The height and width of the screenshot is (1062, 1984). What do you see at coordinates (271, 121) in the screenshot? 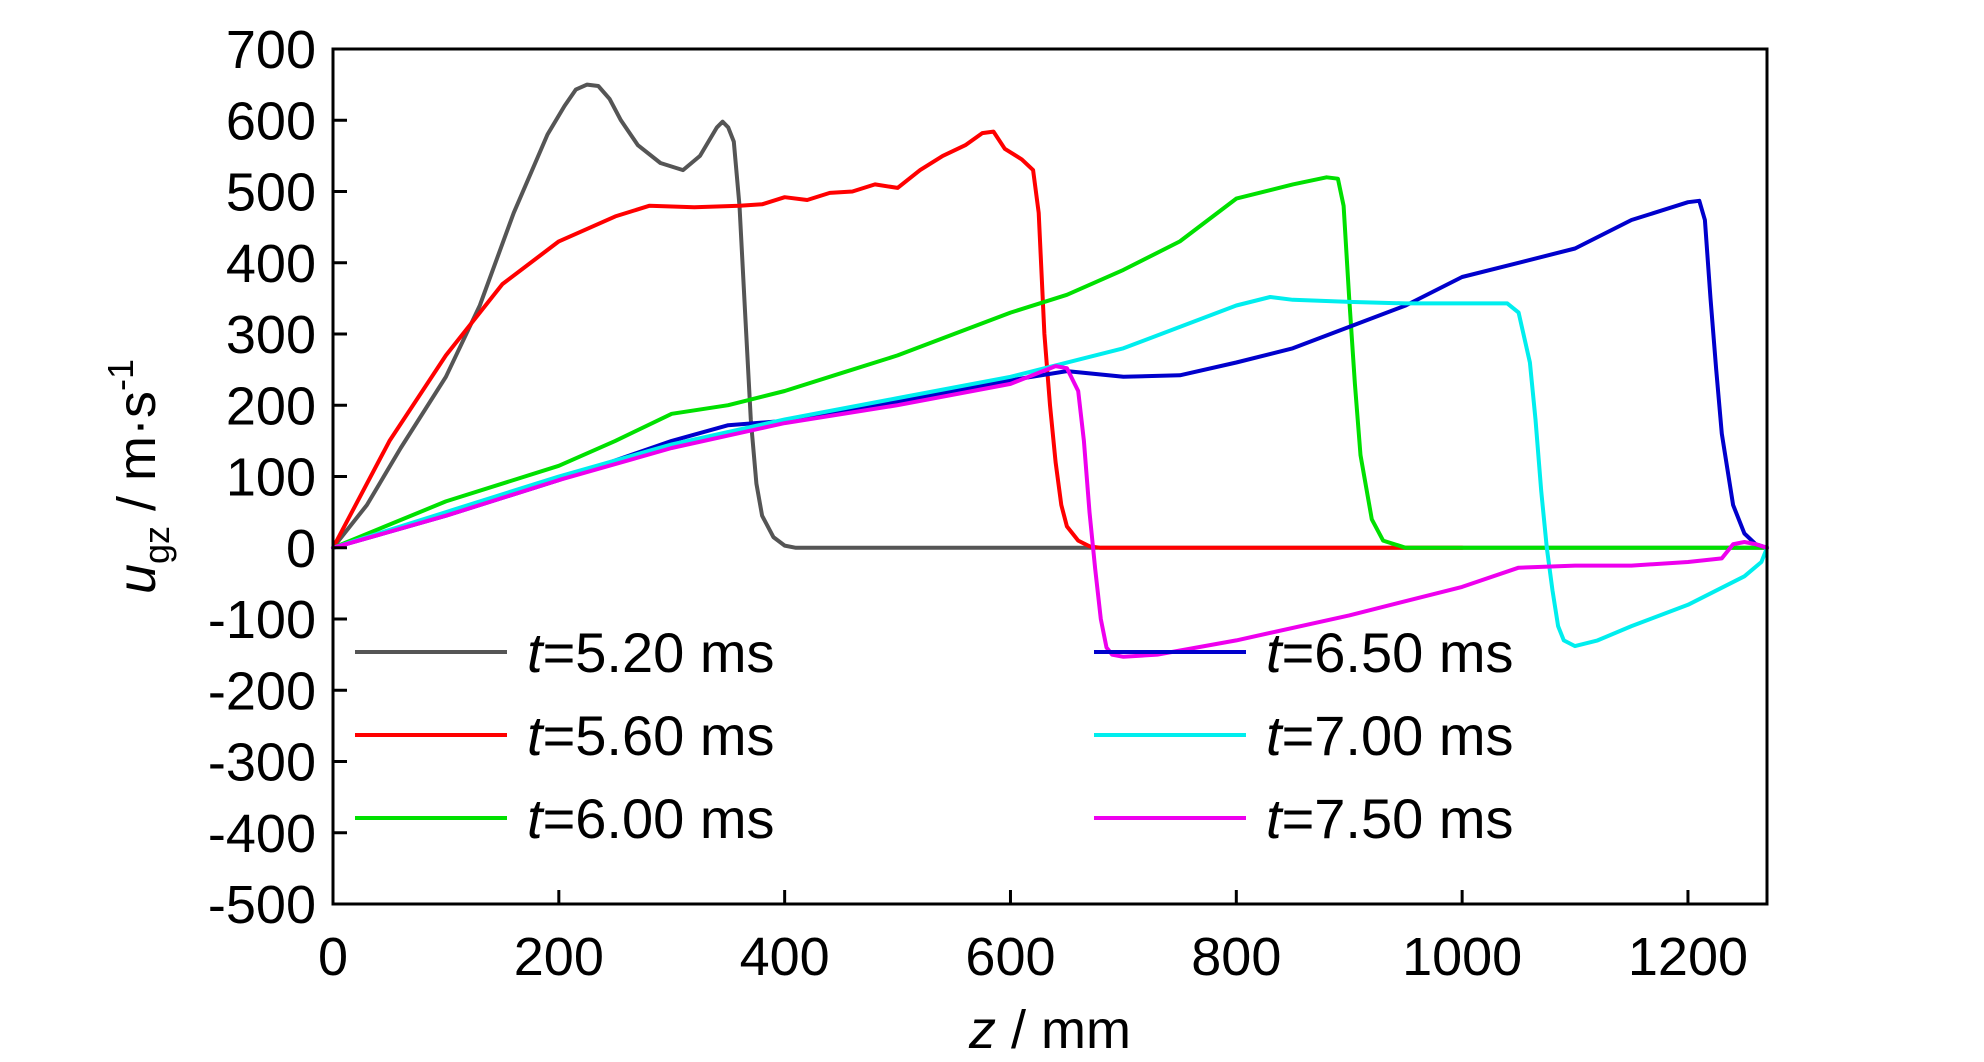
I see `y-tick-label: 600` at bounding box center [271, 121].